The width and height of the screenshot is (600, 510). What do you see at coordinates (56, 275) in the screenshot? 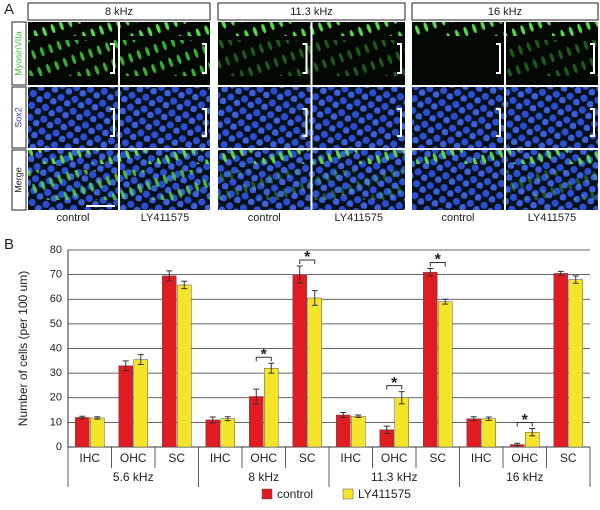
I see `y-tick-label: 70` at bounding box center [56, 275].